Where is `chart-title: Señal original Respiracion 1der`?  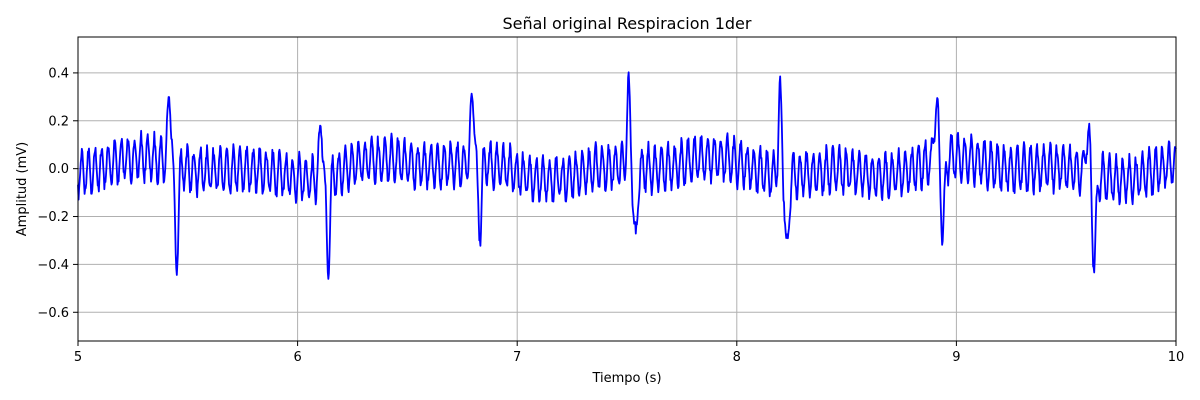 chart-title: Señal original Respiracion 1der is located at coordinates (627, 23).